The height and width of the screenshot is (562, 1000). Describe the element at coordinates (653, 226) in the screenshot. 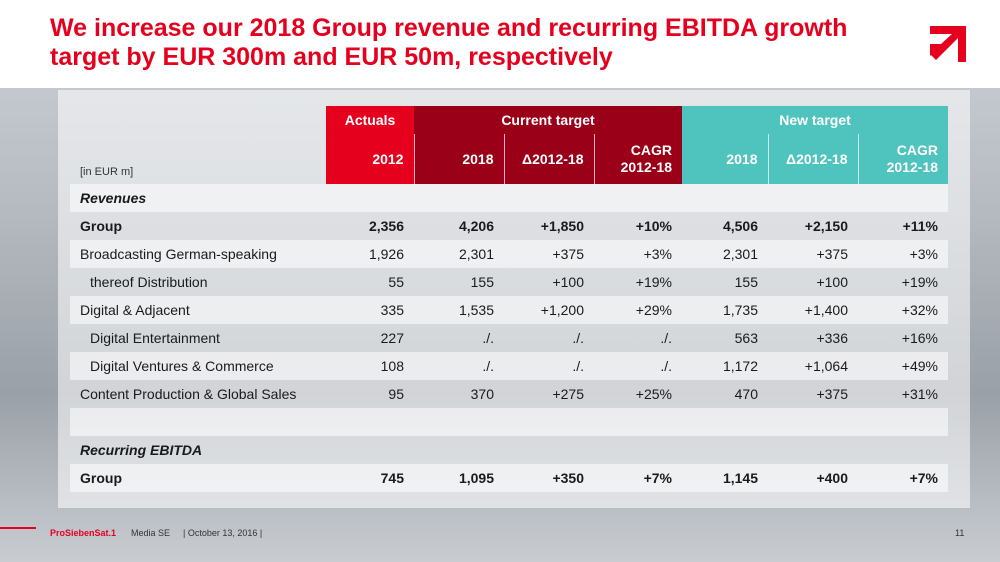

I see `cell: +10%` at that location.